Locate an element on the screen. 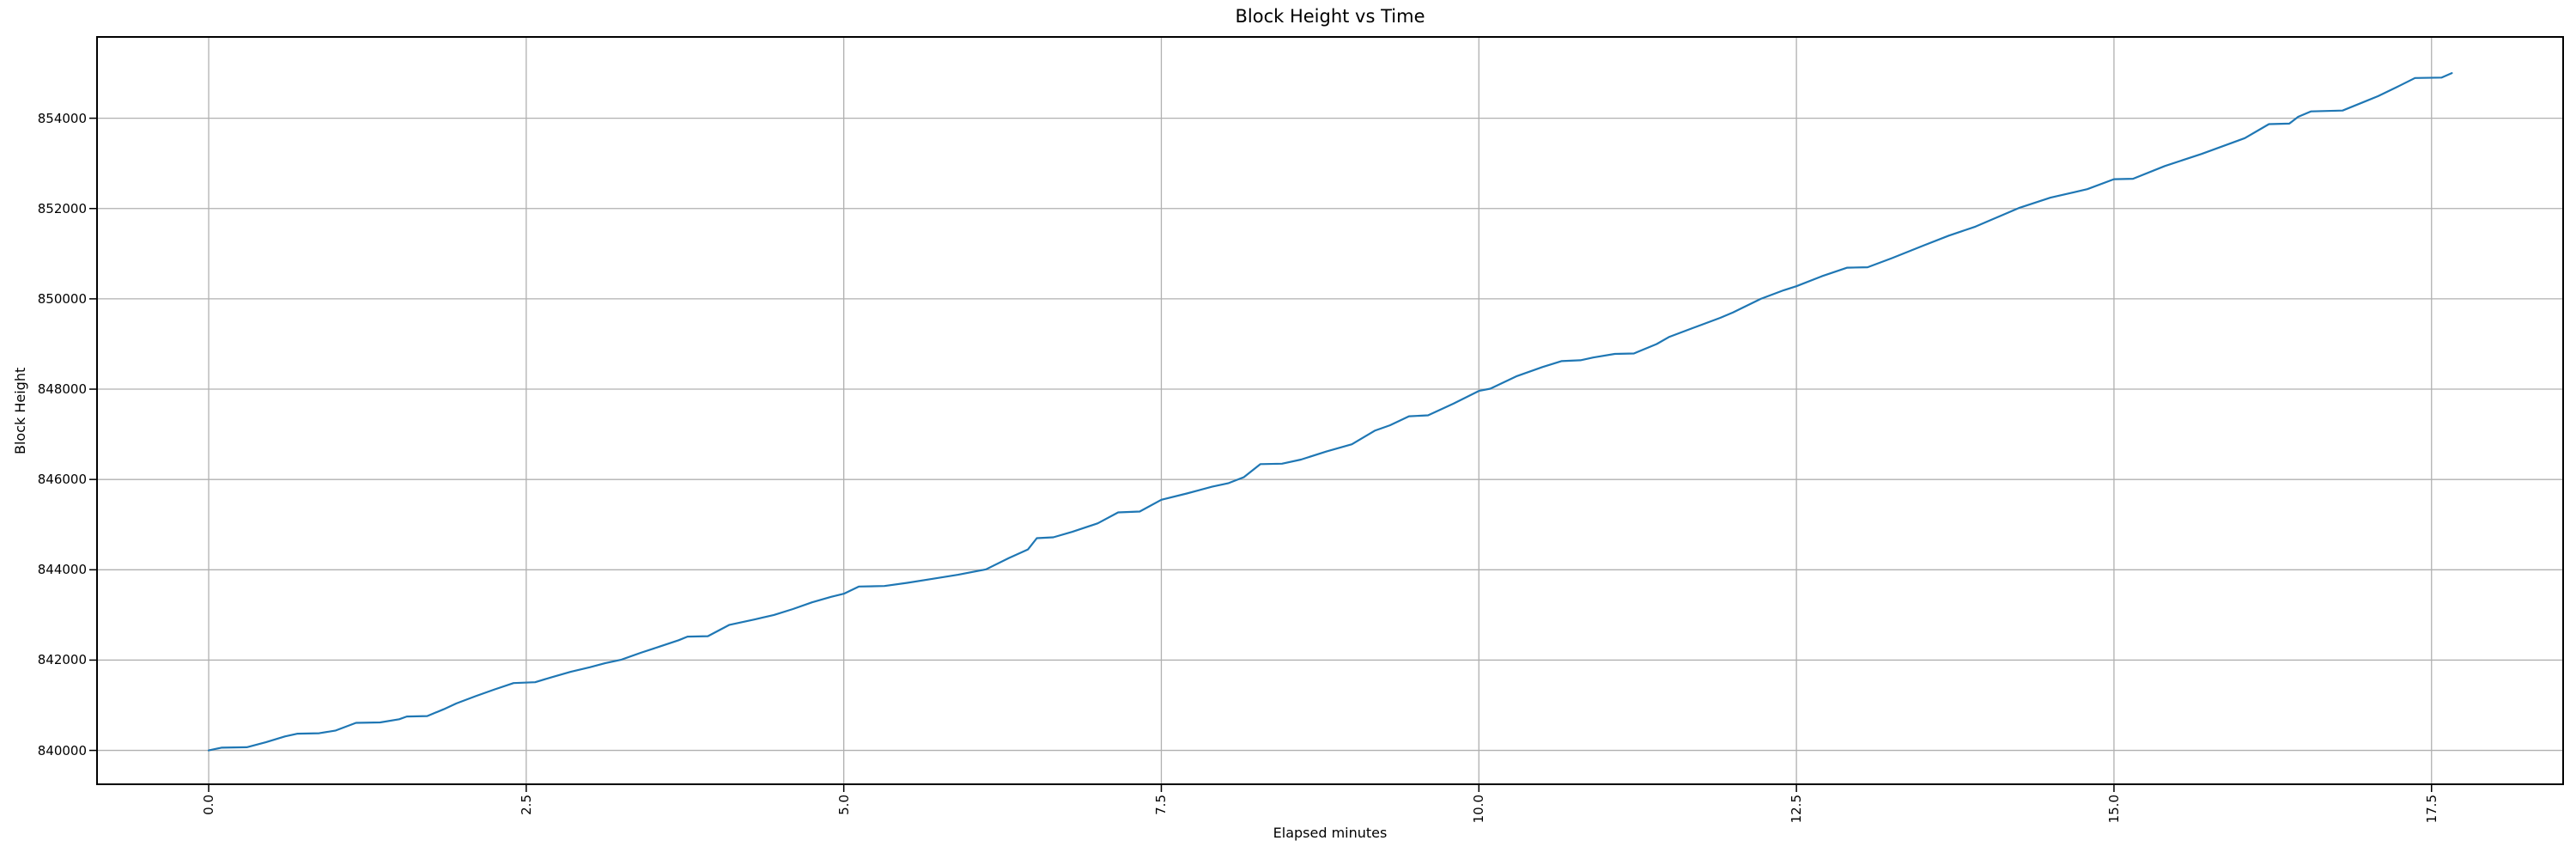 This screenshot has width=2576, height=859. y-tick-label-846000: 846000 is located at coordinates (62, 480).